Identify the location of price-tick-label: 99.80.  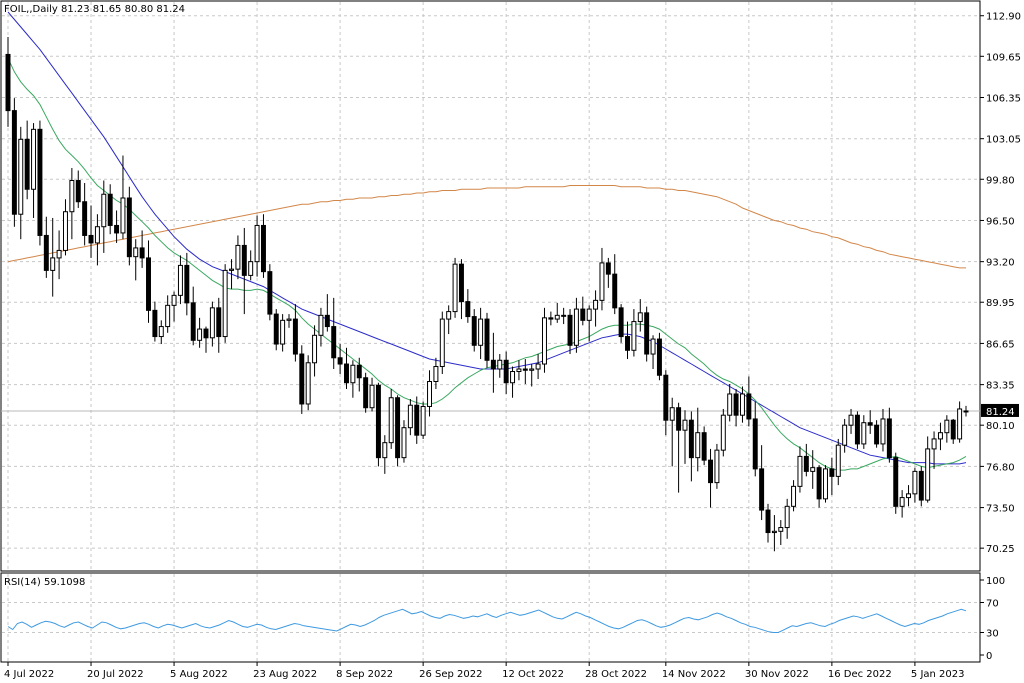
(1000, 180).